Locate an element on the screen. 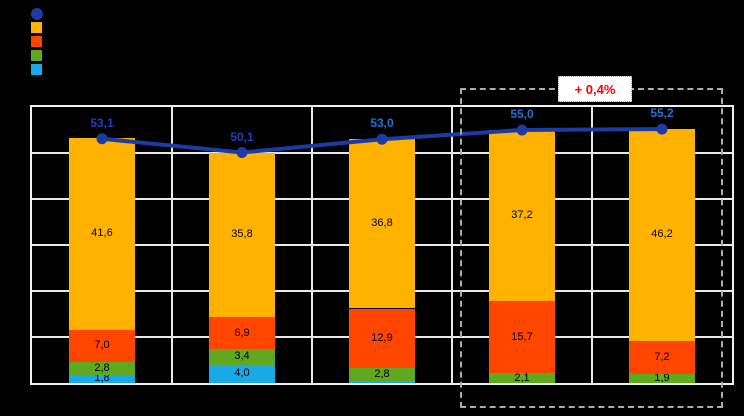 Image resolution: width=744 pixels, height=416 pixels. bar-segment-red-segment: 7,2 is located at coordinates (662, 358).